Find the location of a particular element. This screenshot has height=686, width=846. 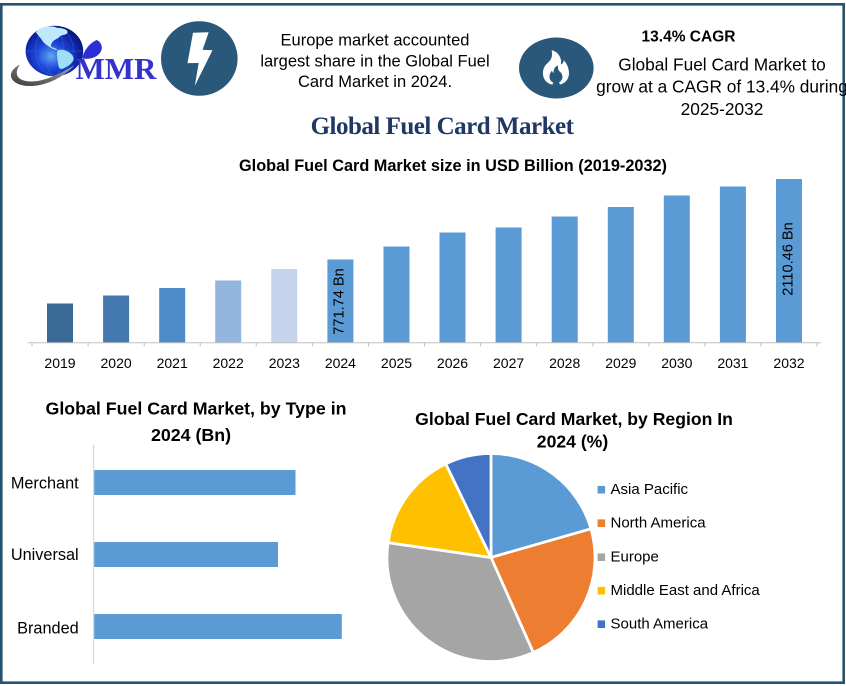

svg-text: 2032 is located at coordinates (788, 363).